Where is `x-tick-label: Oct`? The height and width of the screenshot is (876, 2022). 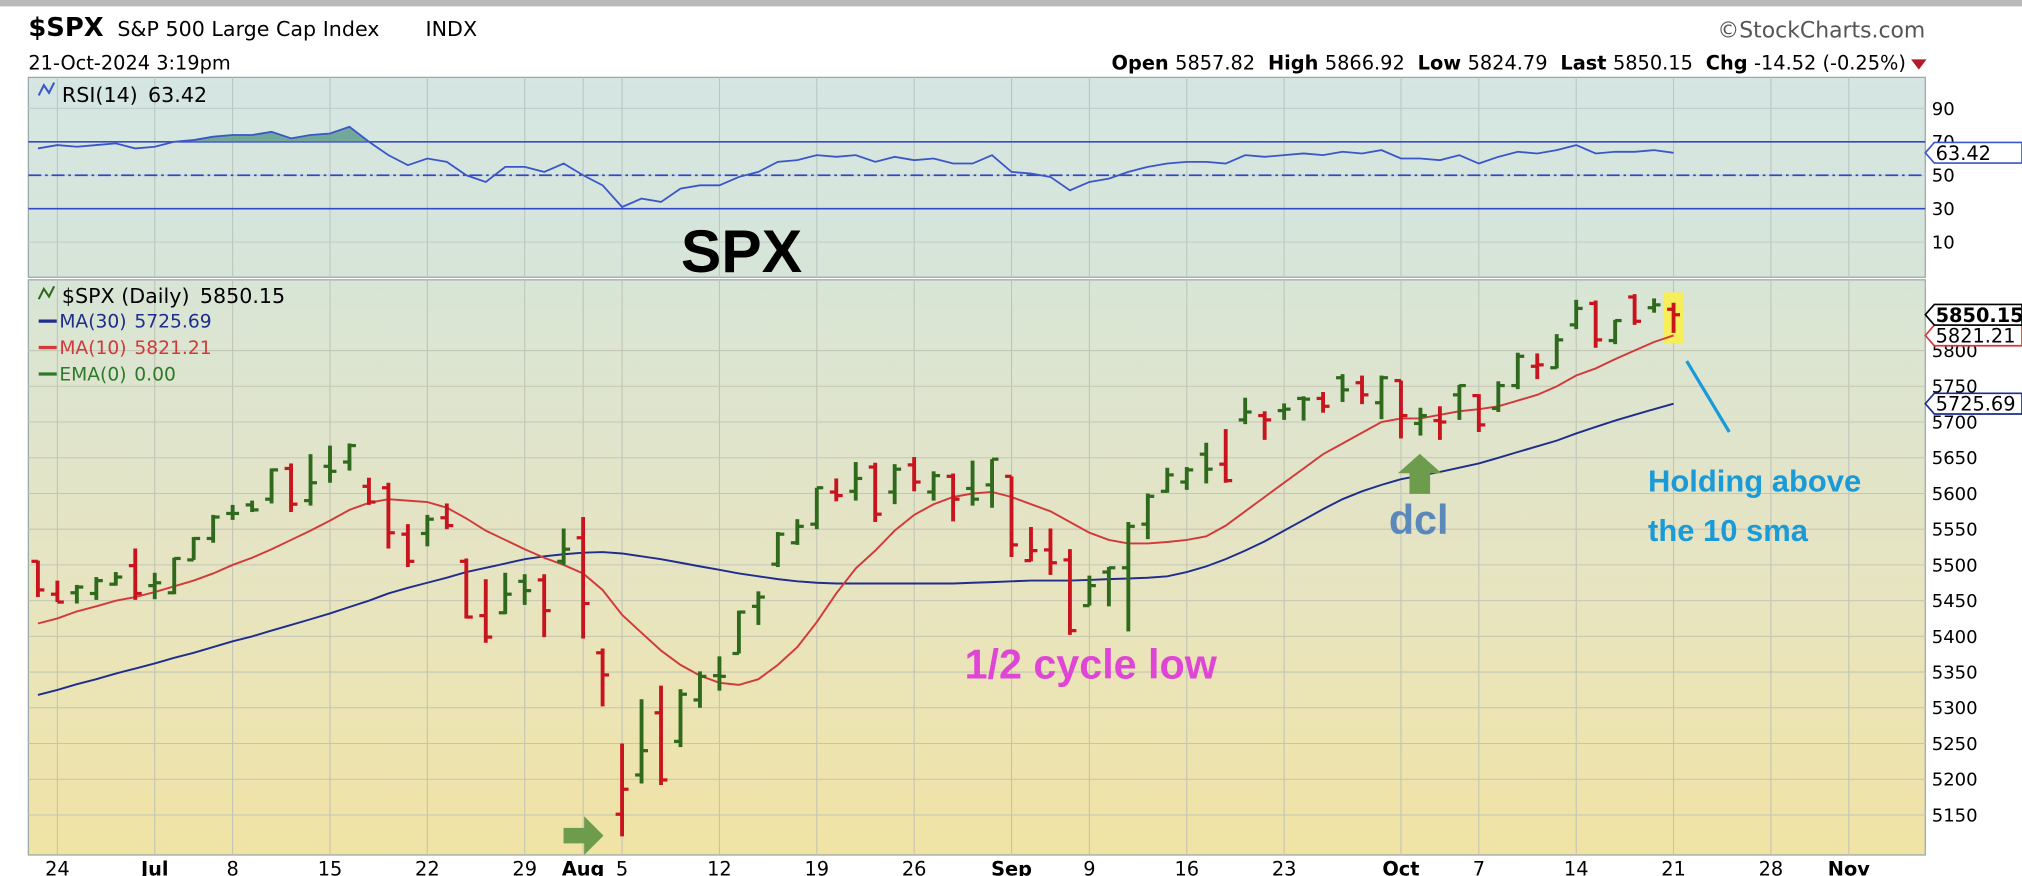
x-tick-label: Oct is located at coordinates (1400, 867).